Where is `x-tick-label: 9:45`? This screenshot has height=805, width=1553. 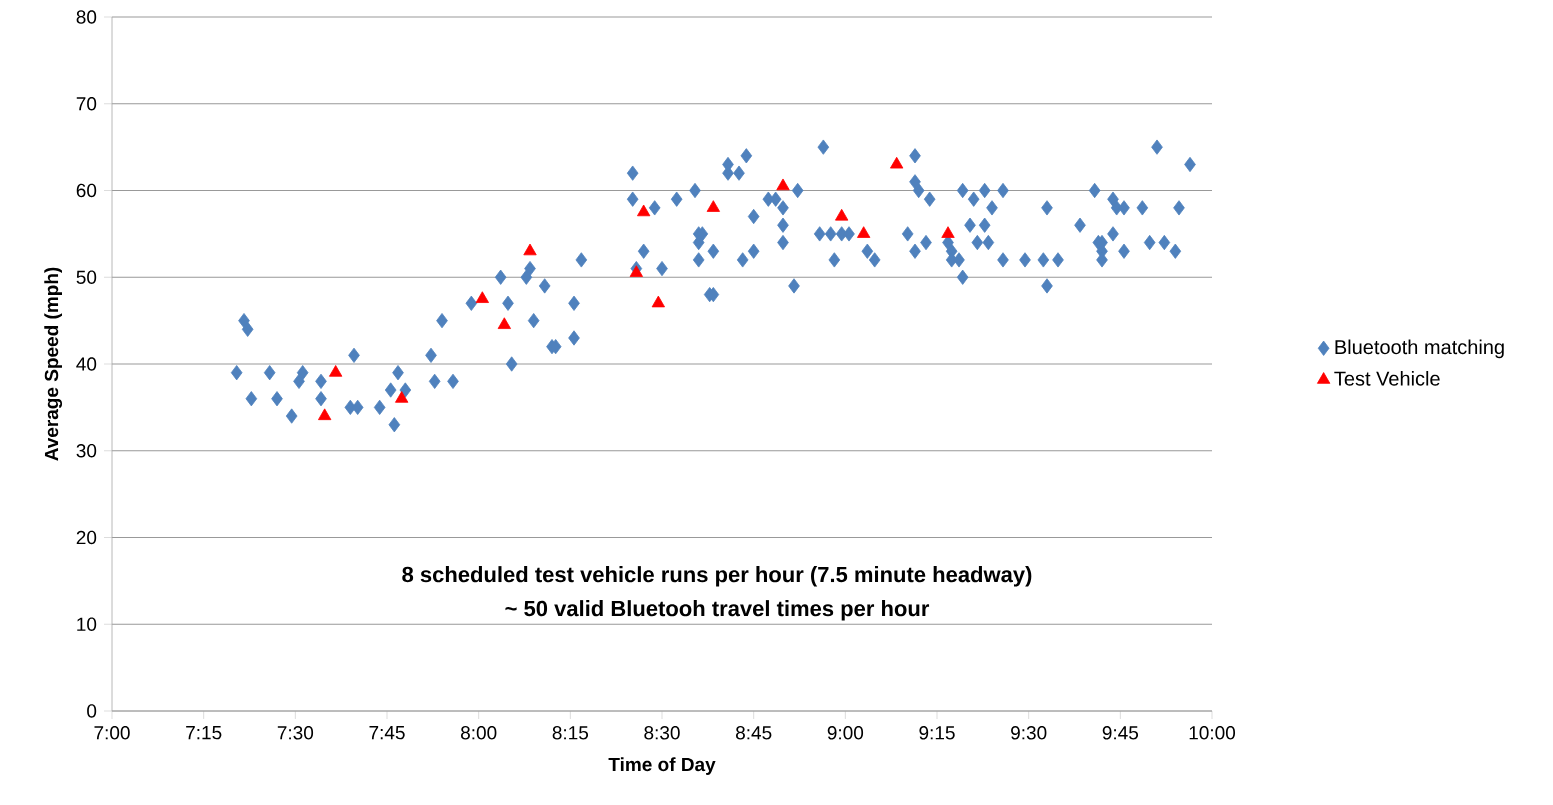
x-tick-label: 9:45 is located at coordinates (1120, 733).